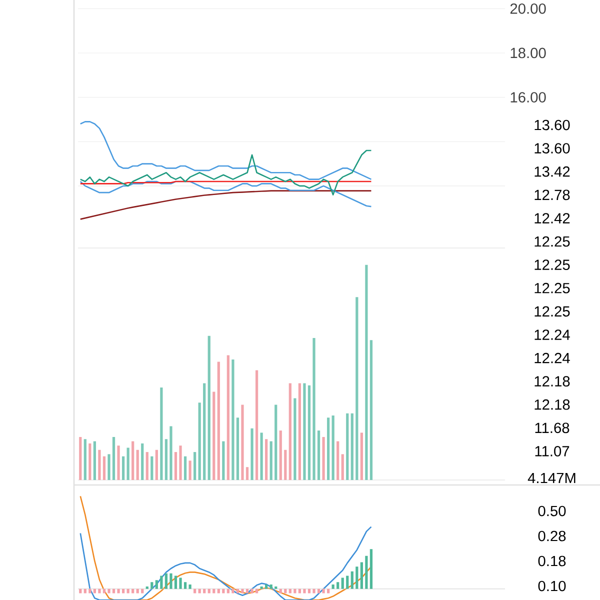  What do you see at coordinates (552, 428) in the screenshot?
I see `text: 11.68` at bounding box center [552, 428].